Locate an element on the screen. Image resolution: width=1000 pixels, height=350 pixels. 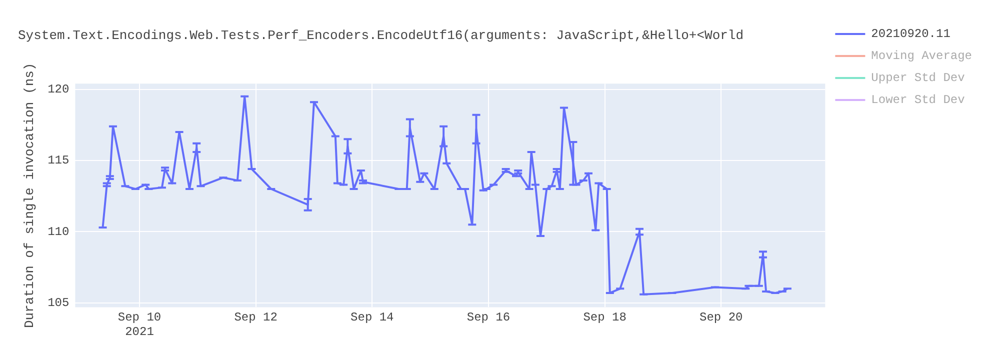
x-tick-label: Sep 14 is located at coordinates (372, 317).